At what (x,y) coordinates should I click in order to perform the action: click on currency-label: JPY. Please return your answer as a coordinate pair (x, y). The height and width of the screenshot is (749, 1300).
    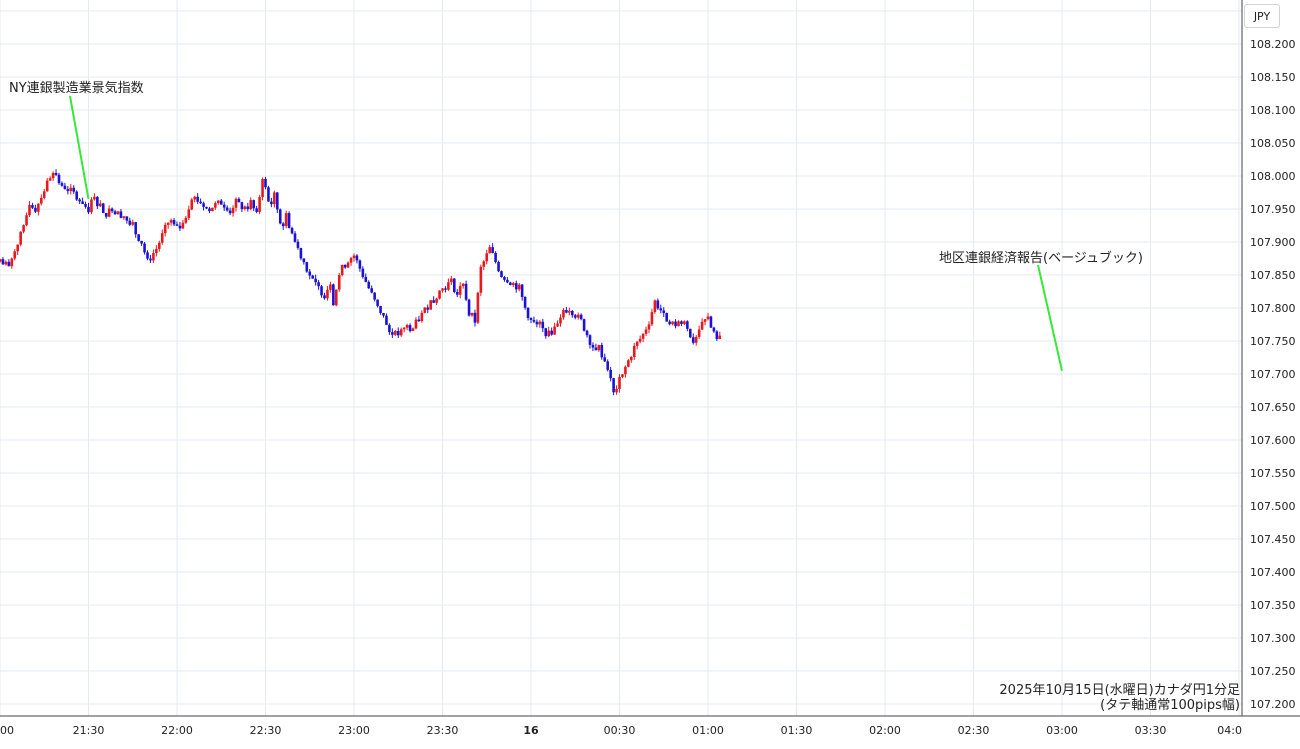
    Looking at the image, I should click on (1262, 16).